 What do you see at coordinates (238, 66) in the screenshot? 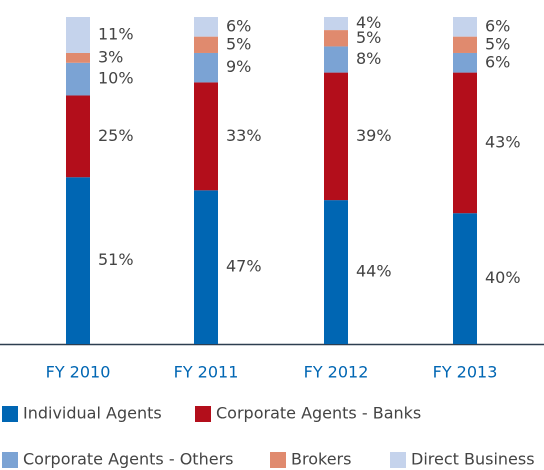
I see `data-label: 9%` at bounding box center [238, 66].